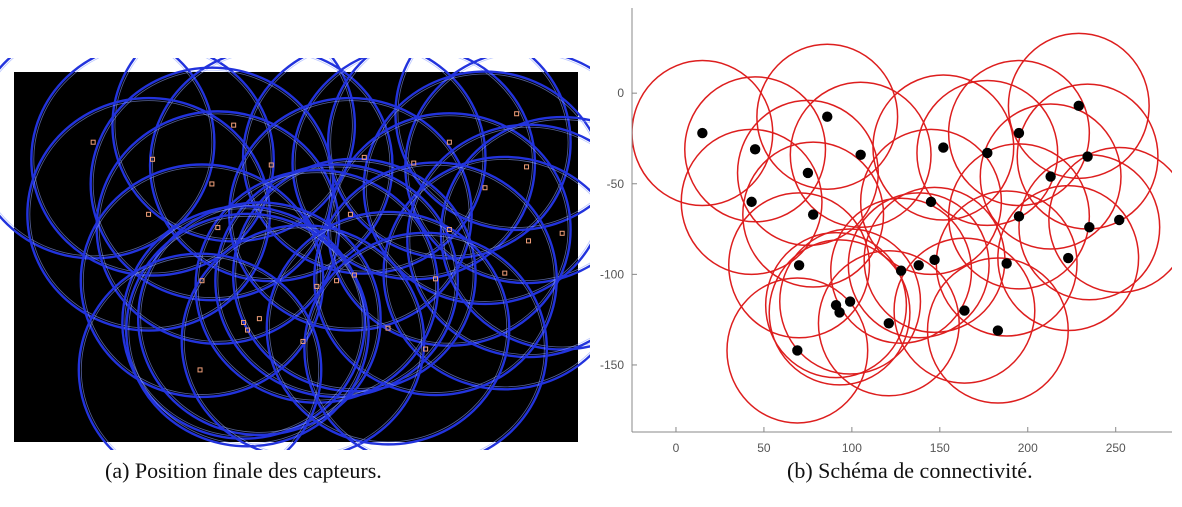  I want to click on y-tick-label: -150, so click(612, 365).